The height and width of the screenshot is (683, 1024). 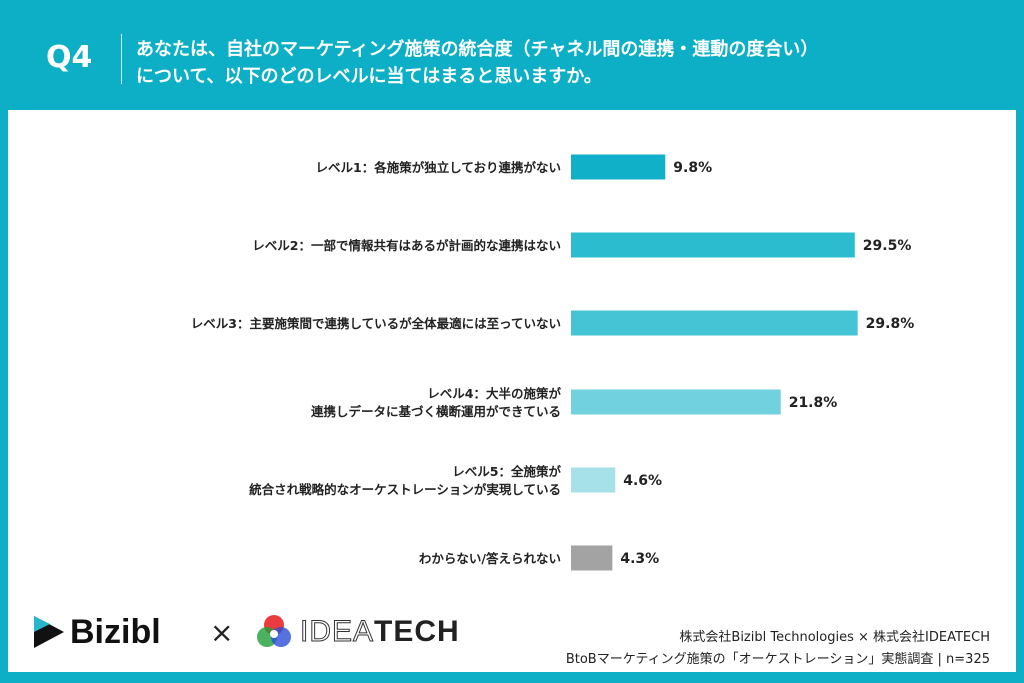 What do you see at coordinates (642, 481) in the screenshot?
I see `data-label: 4.6%` at bounding box center [642, 481].